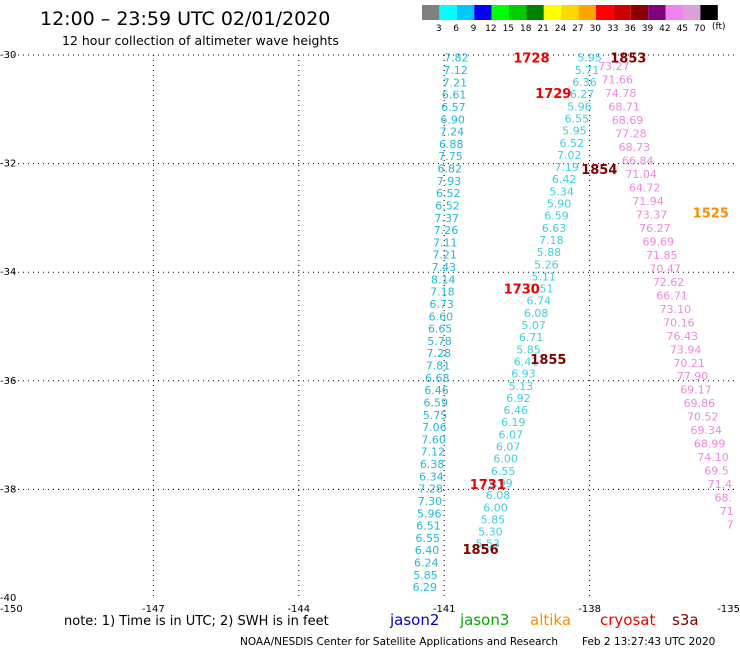 The height and width of the screenshot is (650, 740). Describe the element at coordinates (414, 620) in the screenshot. I see `satellite-label: jason2` at that location.